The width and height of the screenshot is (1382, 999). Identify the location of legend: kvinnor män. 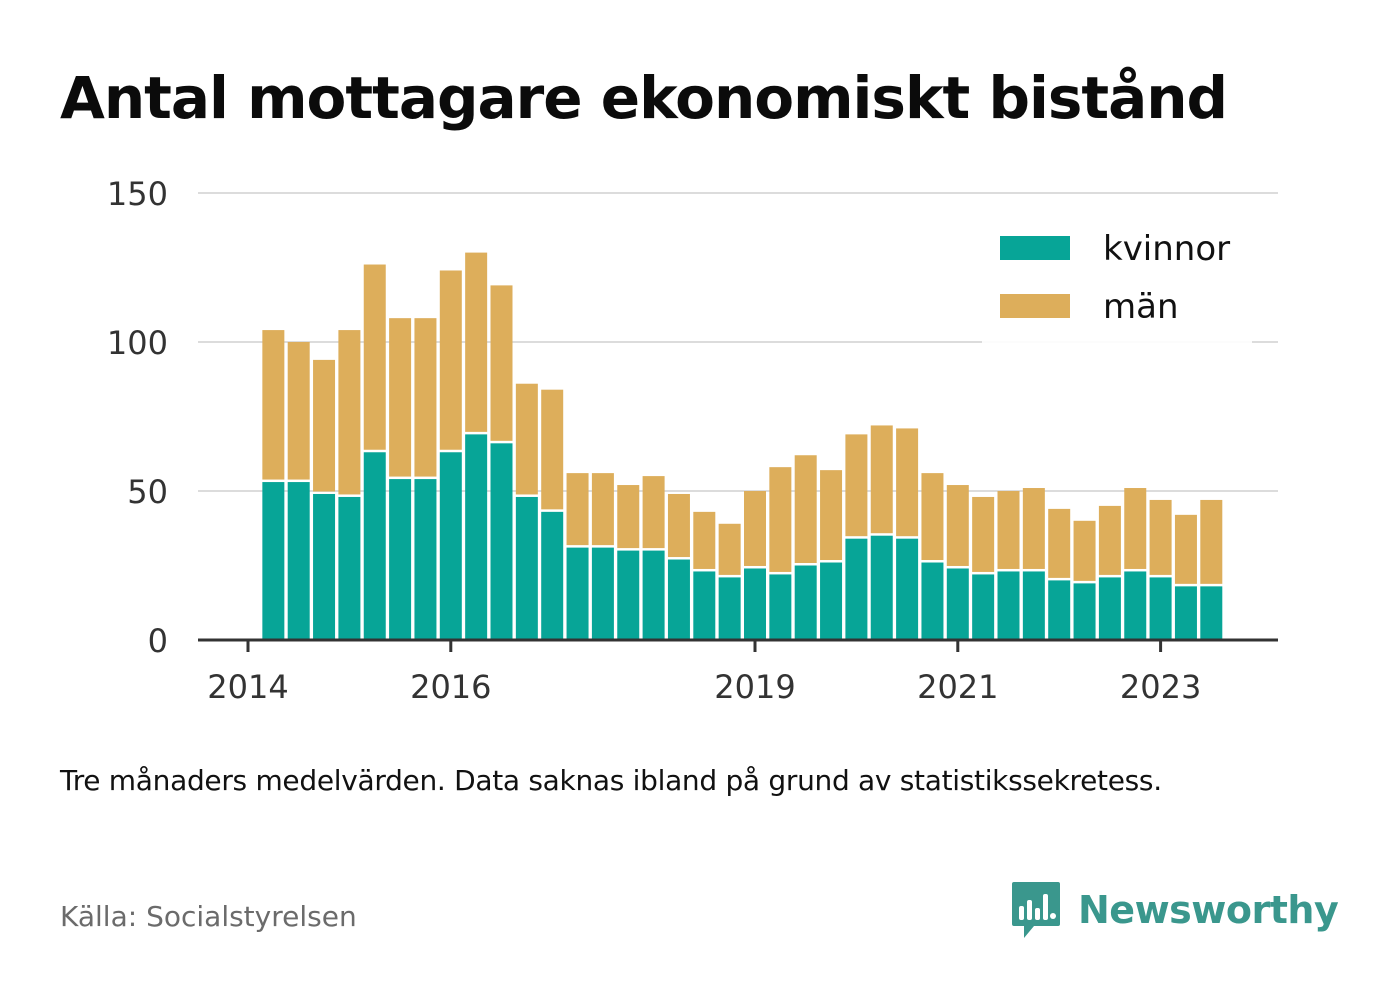
(1117, 283).